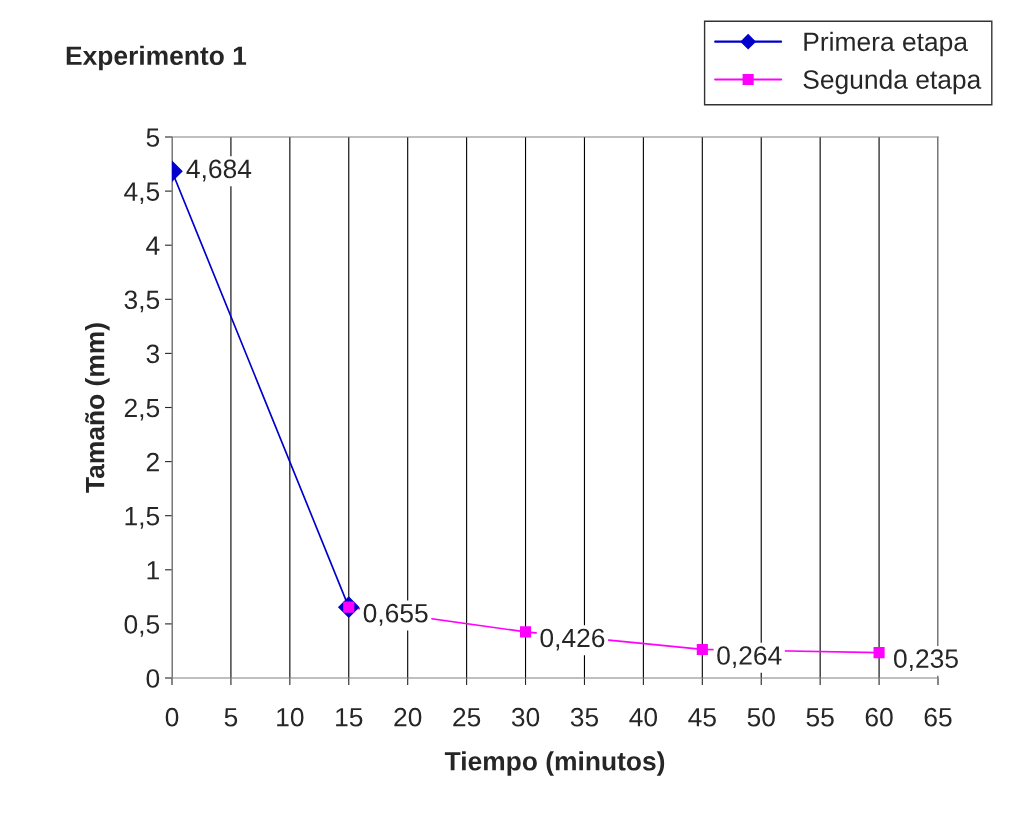 This screenshot has width=1024, height=821. Describe the element at coordinates (702, 717) in the screenshot. I see `x-tick-label: 45` at that location.